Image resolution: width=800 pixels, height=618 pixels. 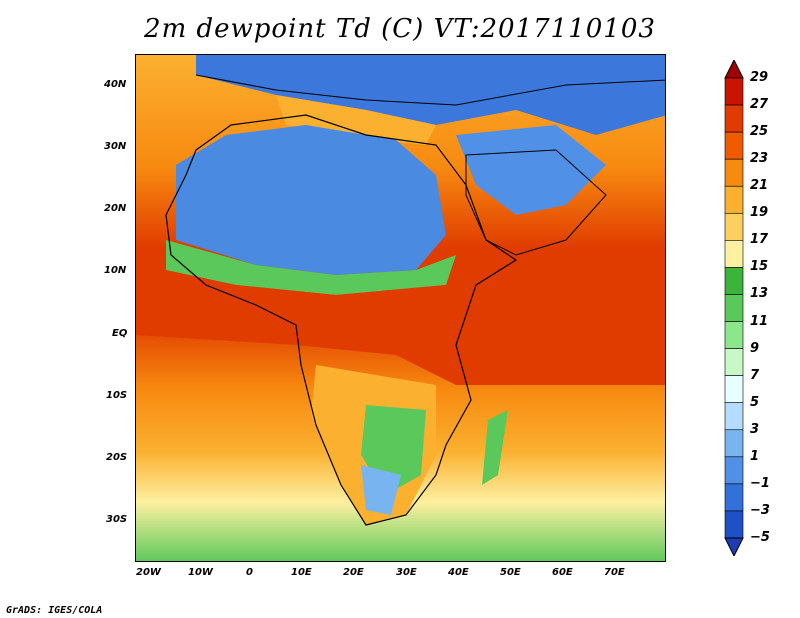 What do you see at coordinates (759, 77) in the screenshot?
I see `colorbar-label: 29` at bounding box center [759, 77].